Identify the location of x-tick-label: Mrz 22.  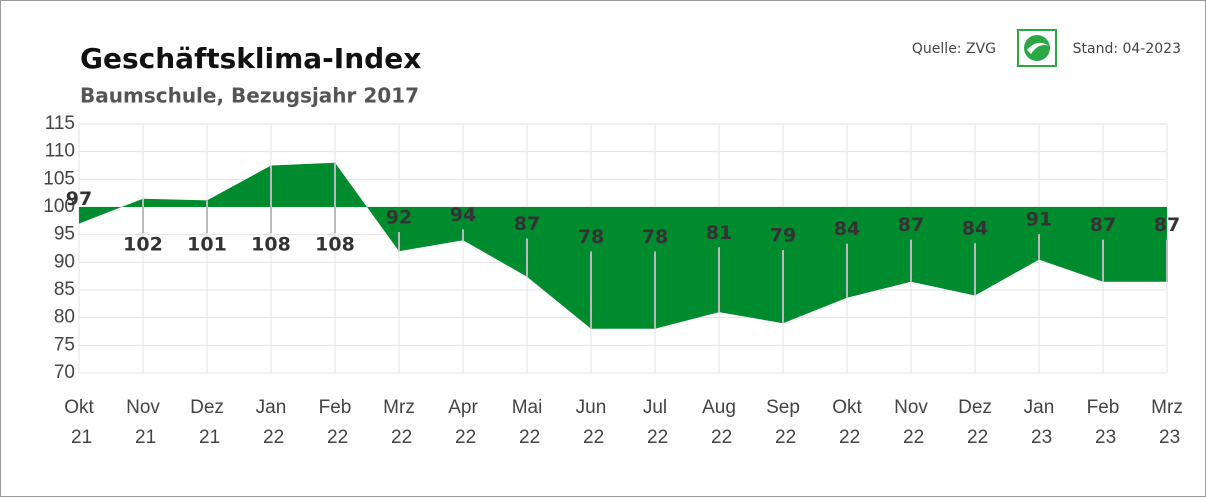
(399, 422).